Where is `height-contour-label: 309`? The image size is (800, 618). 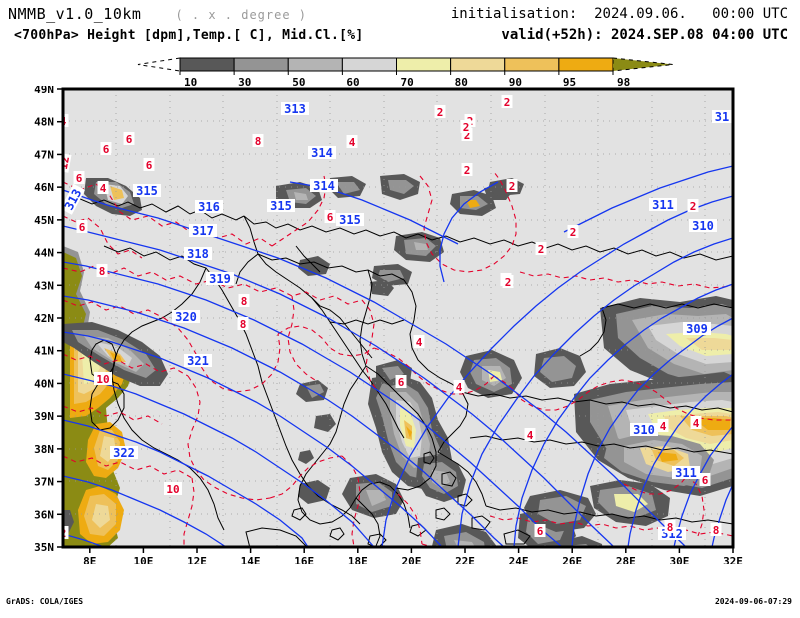
height-contour-label: 309 is located at coordinates (697, 329).